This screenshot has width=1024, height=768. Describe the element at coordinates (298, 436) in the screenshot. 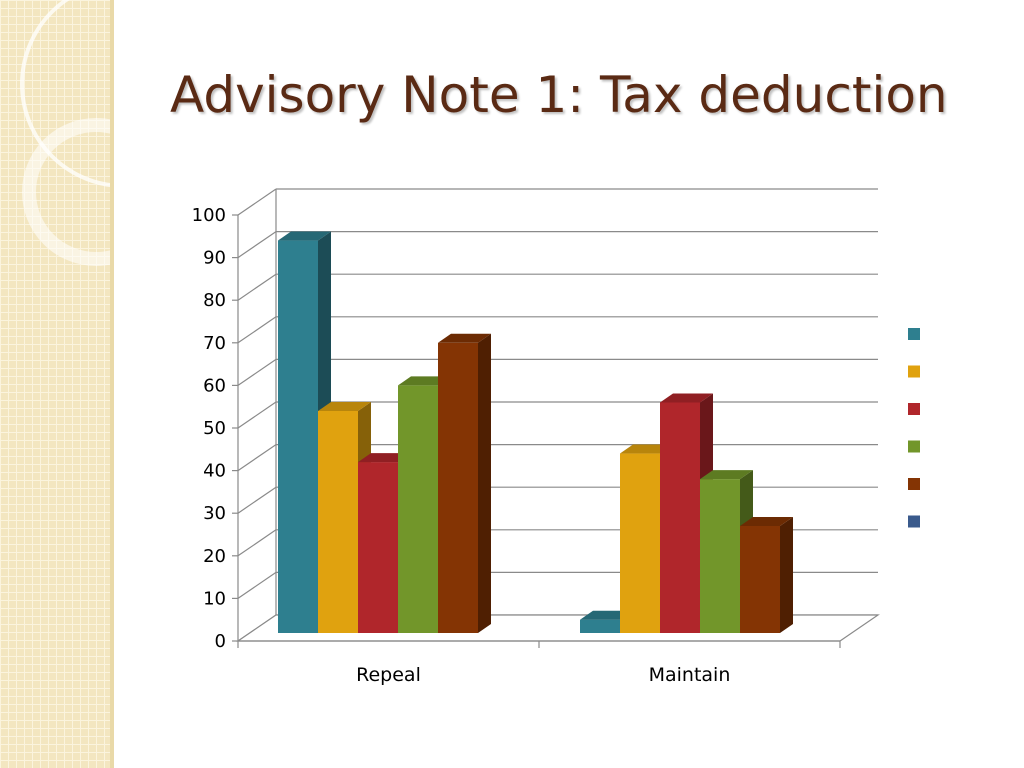

I see `bar-10th-repeal` at that location.